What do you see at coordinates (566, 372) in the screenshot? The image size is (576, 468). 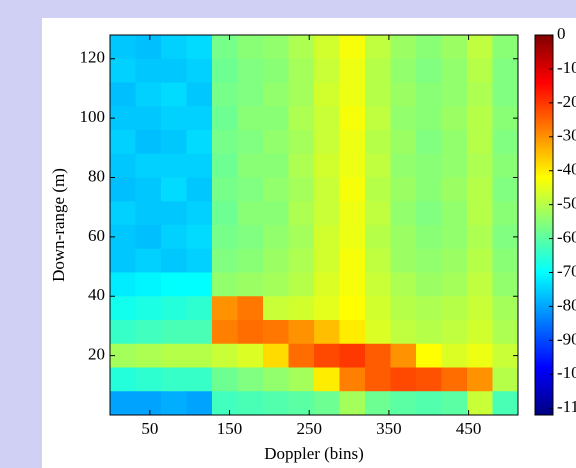 I see `colorbar-tick-label: -100` at bounding box center [566, 372].